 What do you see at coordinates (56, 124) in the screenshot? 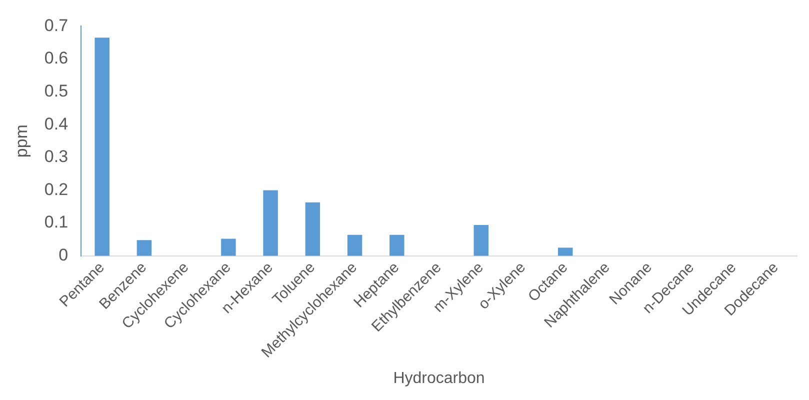
I see `y-tick-label: 0.4` at bounding box center [56, 124].